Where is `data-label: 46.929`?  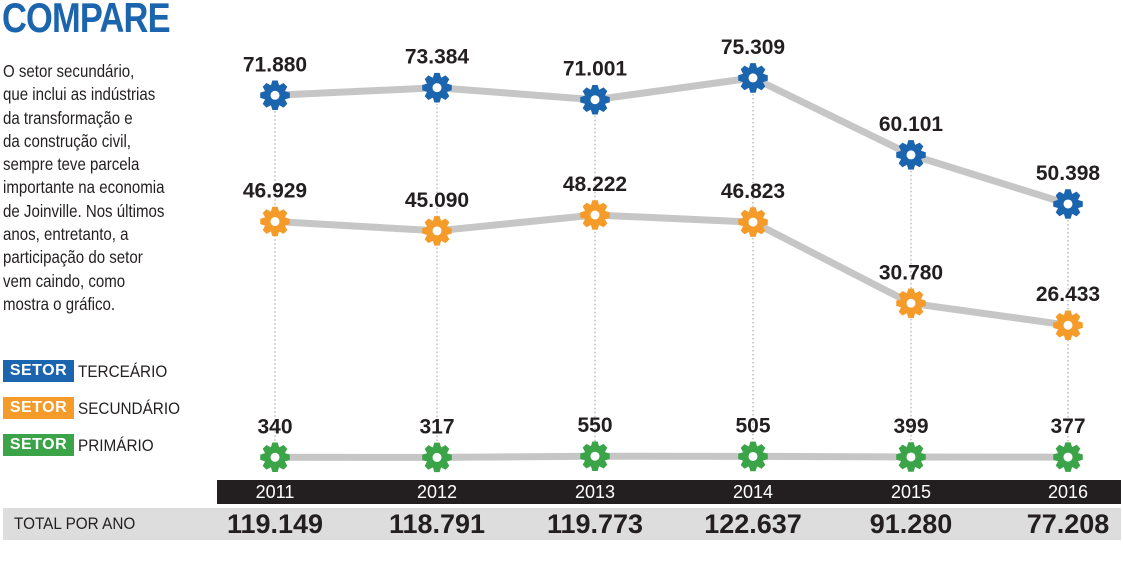
data-label: 46.929 is located at coordinates (275, 191).